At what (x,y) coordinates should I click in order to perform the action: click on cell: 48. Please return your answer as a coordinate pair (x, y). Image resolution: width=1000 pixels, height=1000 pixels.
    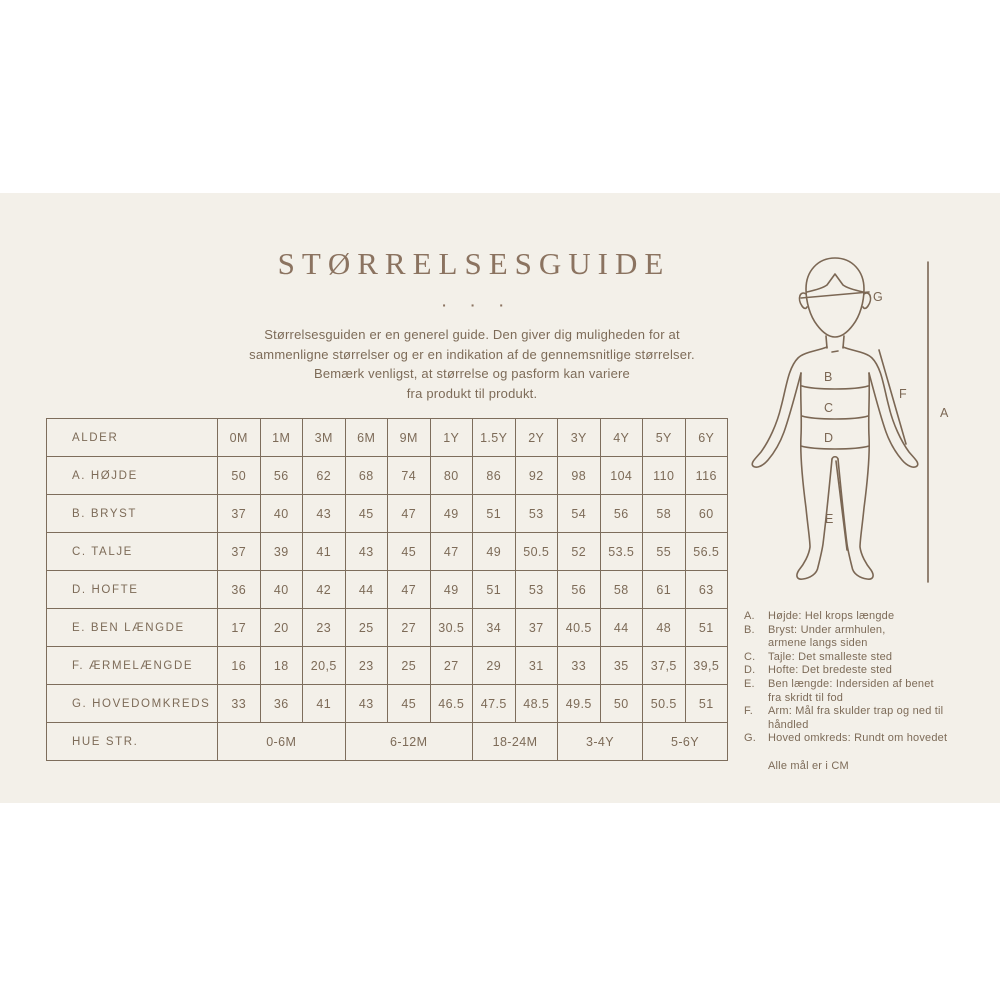
    Looking at the image, I should click on (664, 627).